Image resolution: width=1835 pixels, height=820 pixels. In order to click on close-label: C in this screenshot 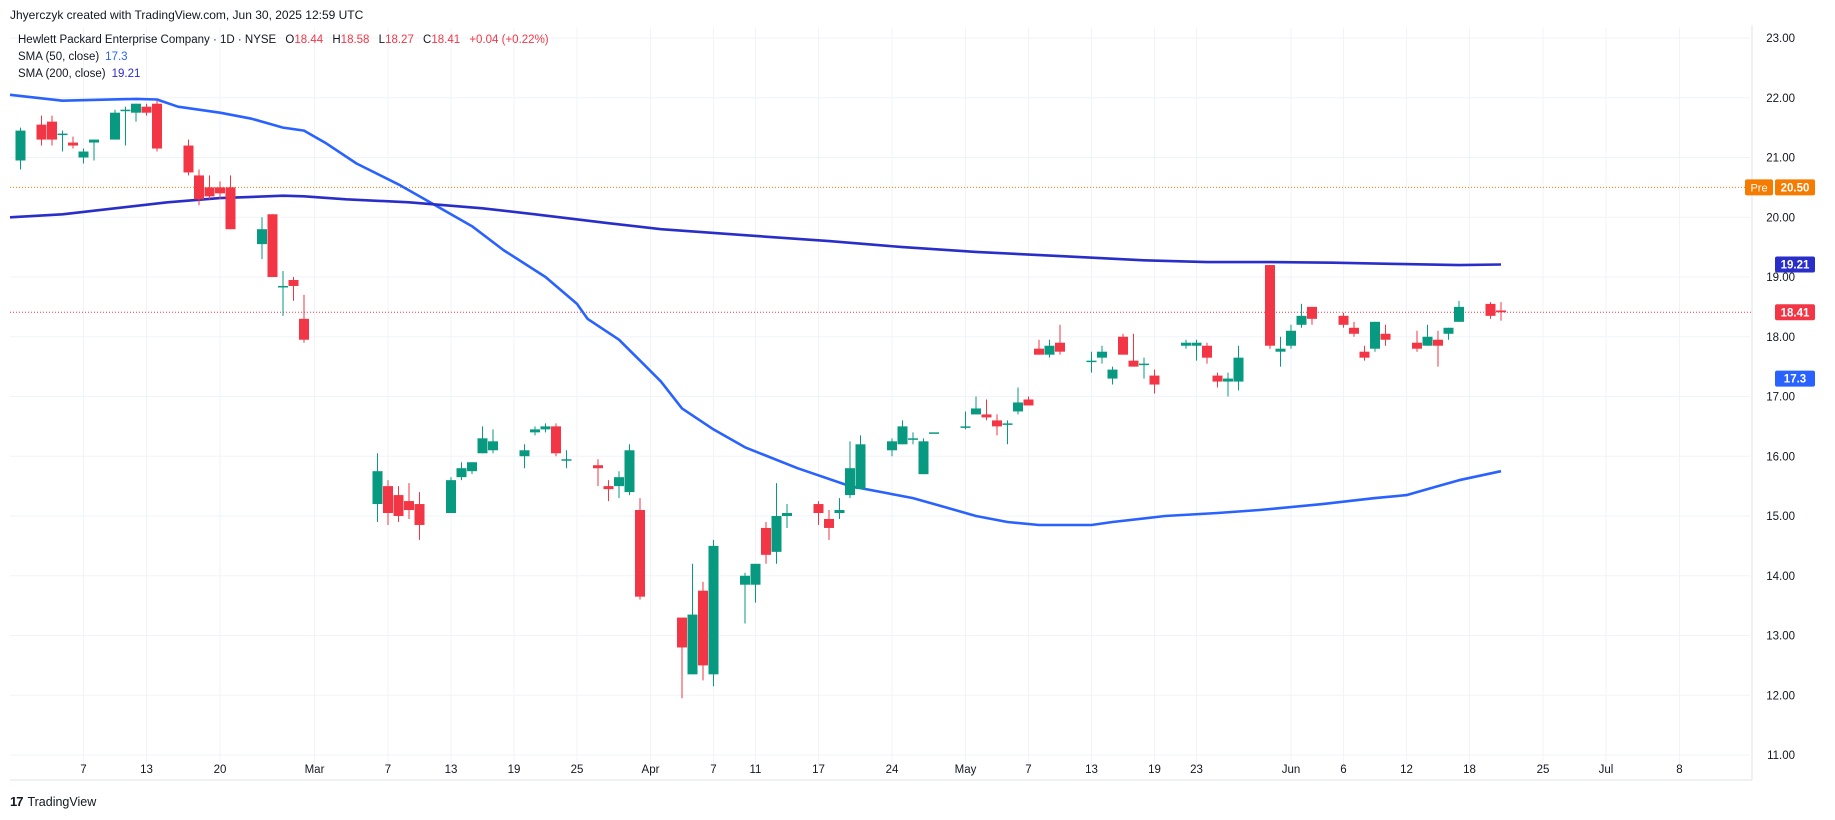, I will do `click(427, 40)`.